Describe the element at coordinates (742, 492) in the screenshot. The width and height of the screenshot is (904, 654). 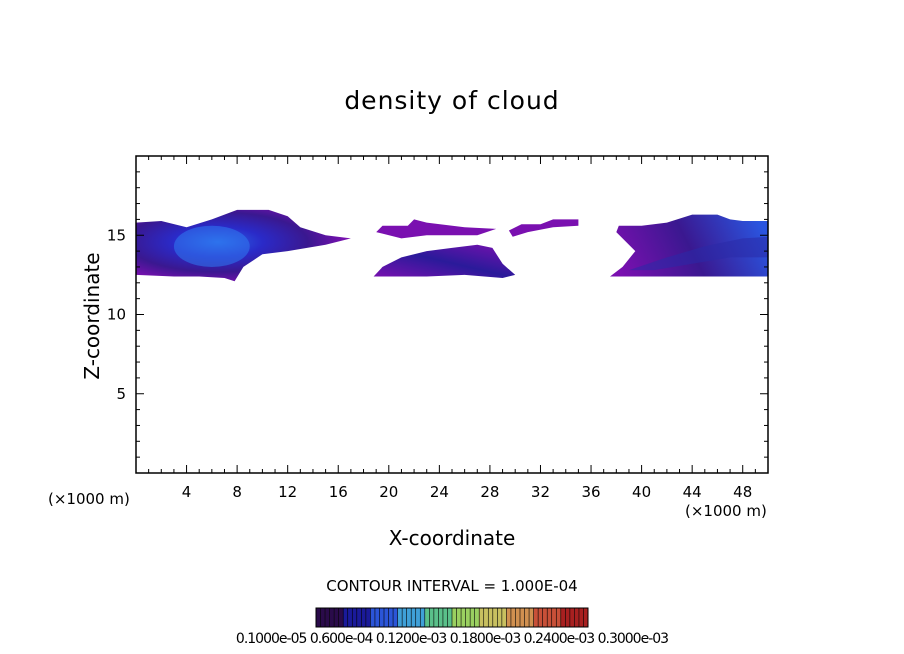
I see `x-tick-label: 48` at that location.